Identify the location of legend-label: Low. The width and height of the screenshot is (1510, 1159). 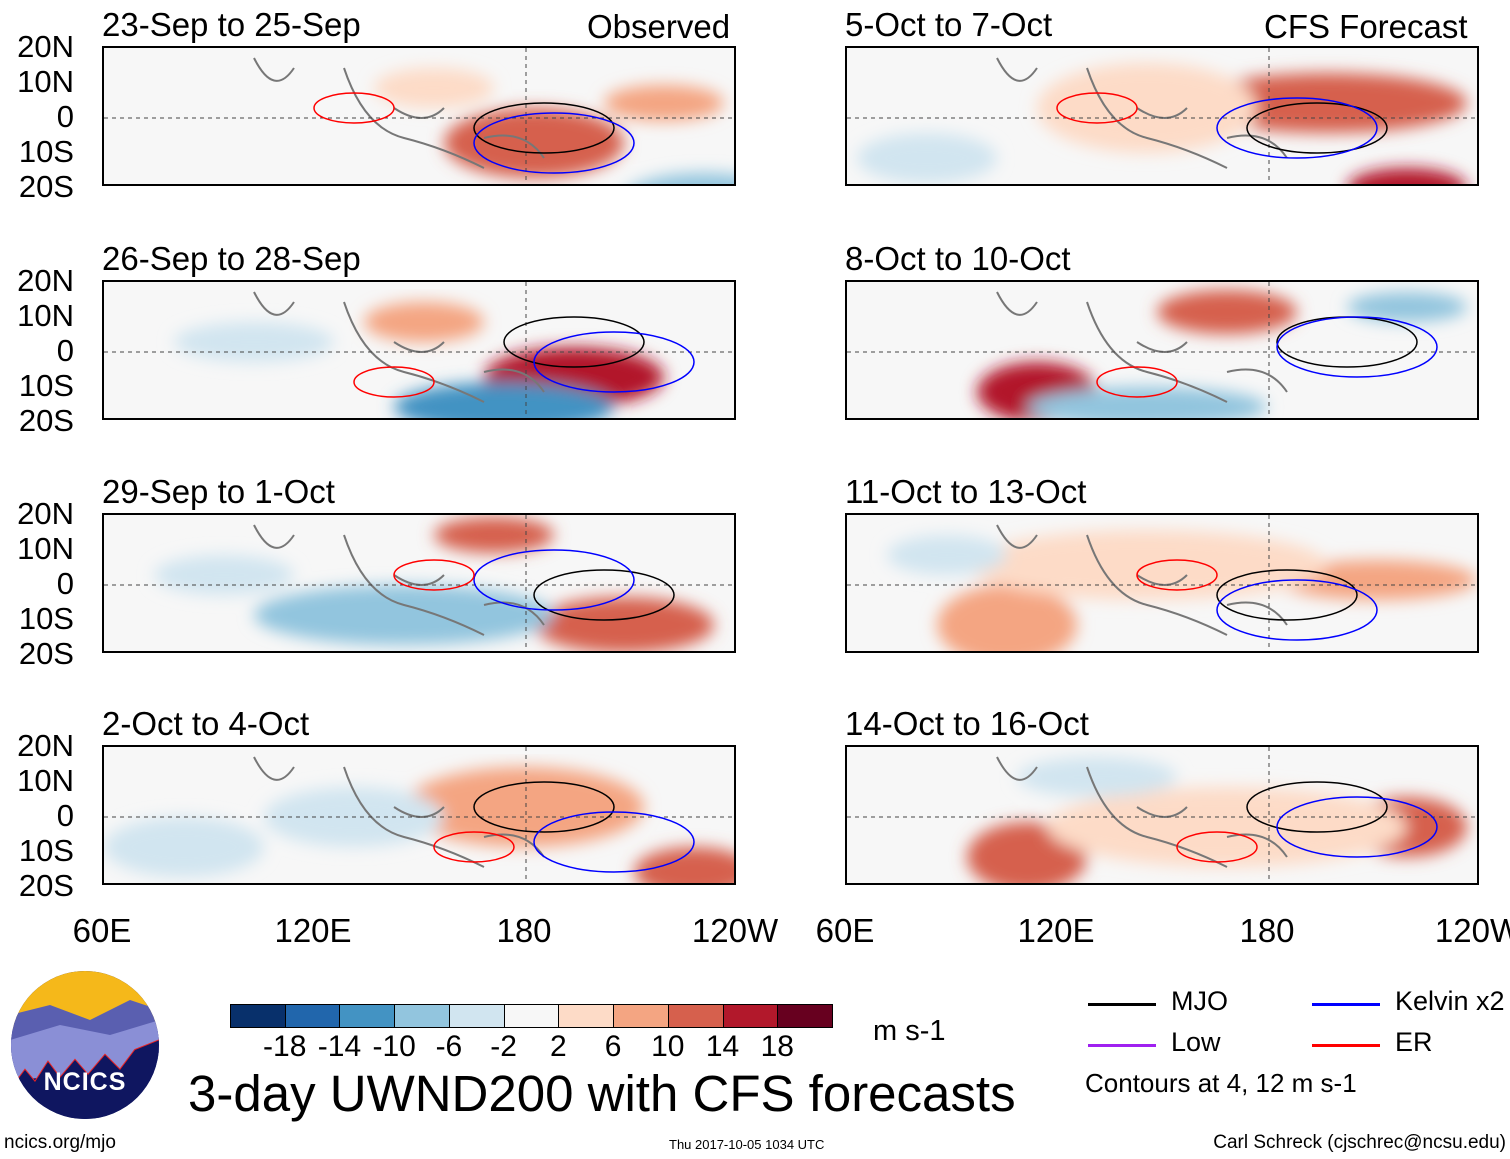
(1196, 1042).